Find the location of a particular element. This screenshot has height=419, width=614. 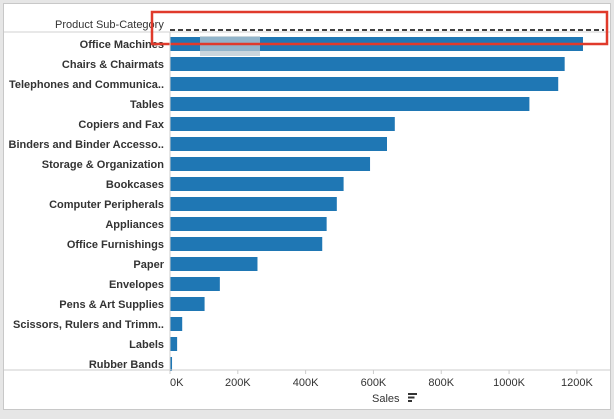

category-label-storage-organization: Storage & Organization is located at coordinates (103, 165).